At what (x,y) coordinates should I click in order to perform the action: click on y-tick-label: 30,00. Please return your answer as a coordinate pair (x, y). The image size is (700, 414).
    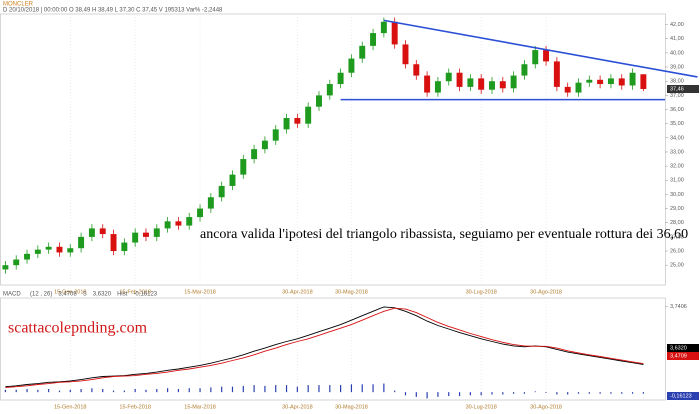
    Looking at the image, I should click on (677, 195).